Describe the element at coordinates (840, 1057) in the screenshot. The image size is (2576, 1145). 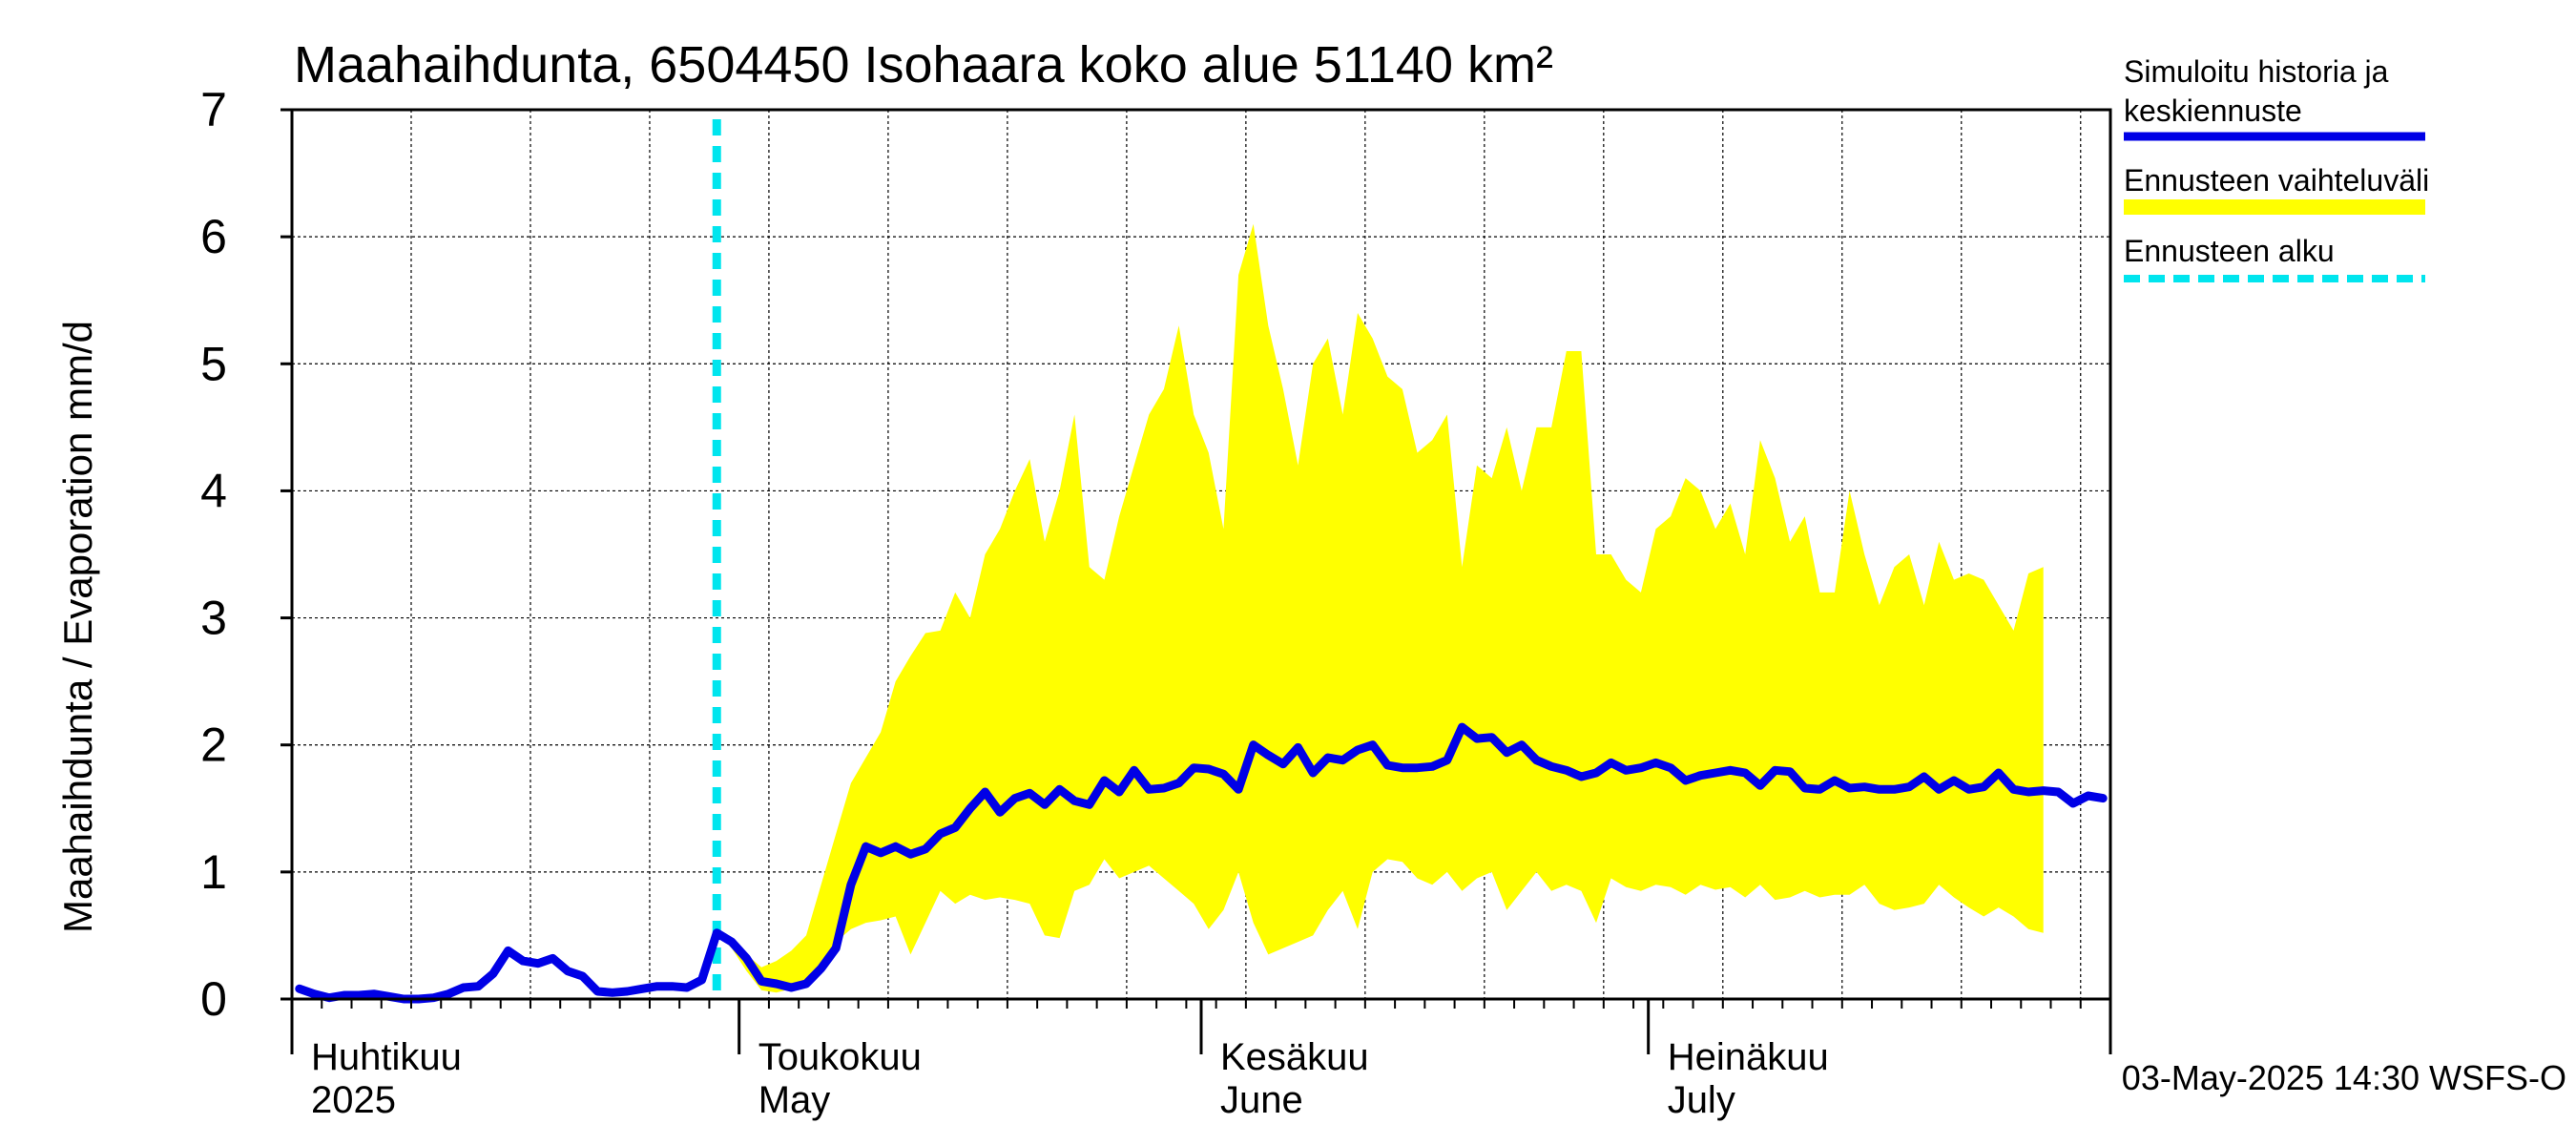
I see `x-month-label: Toukokuu` at that location.